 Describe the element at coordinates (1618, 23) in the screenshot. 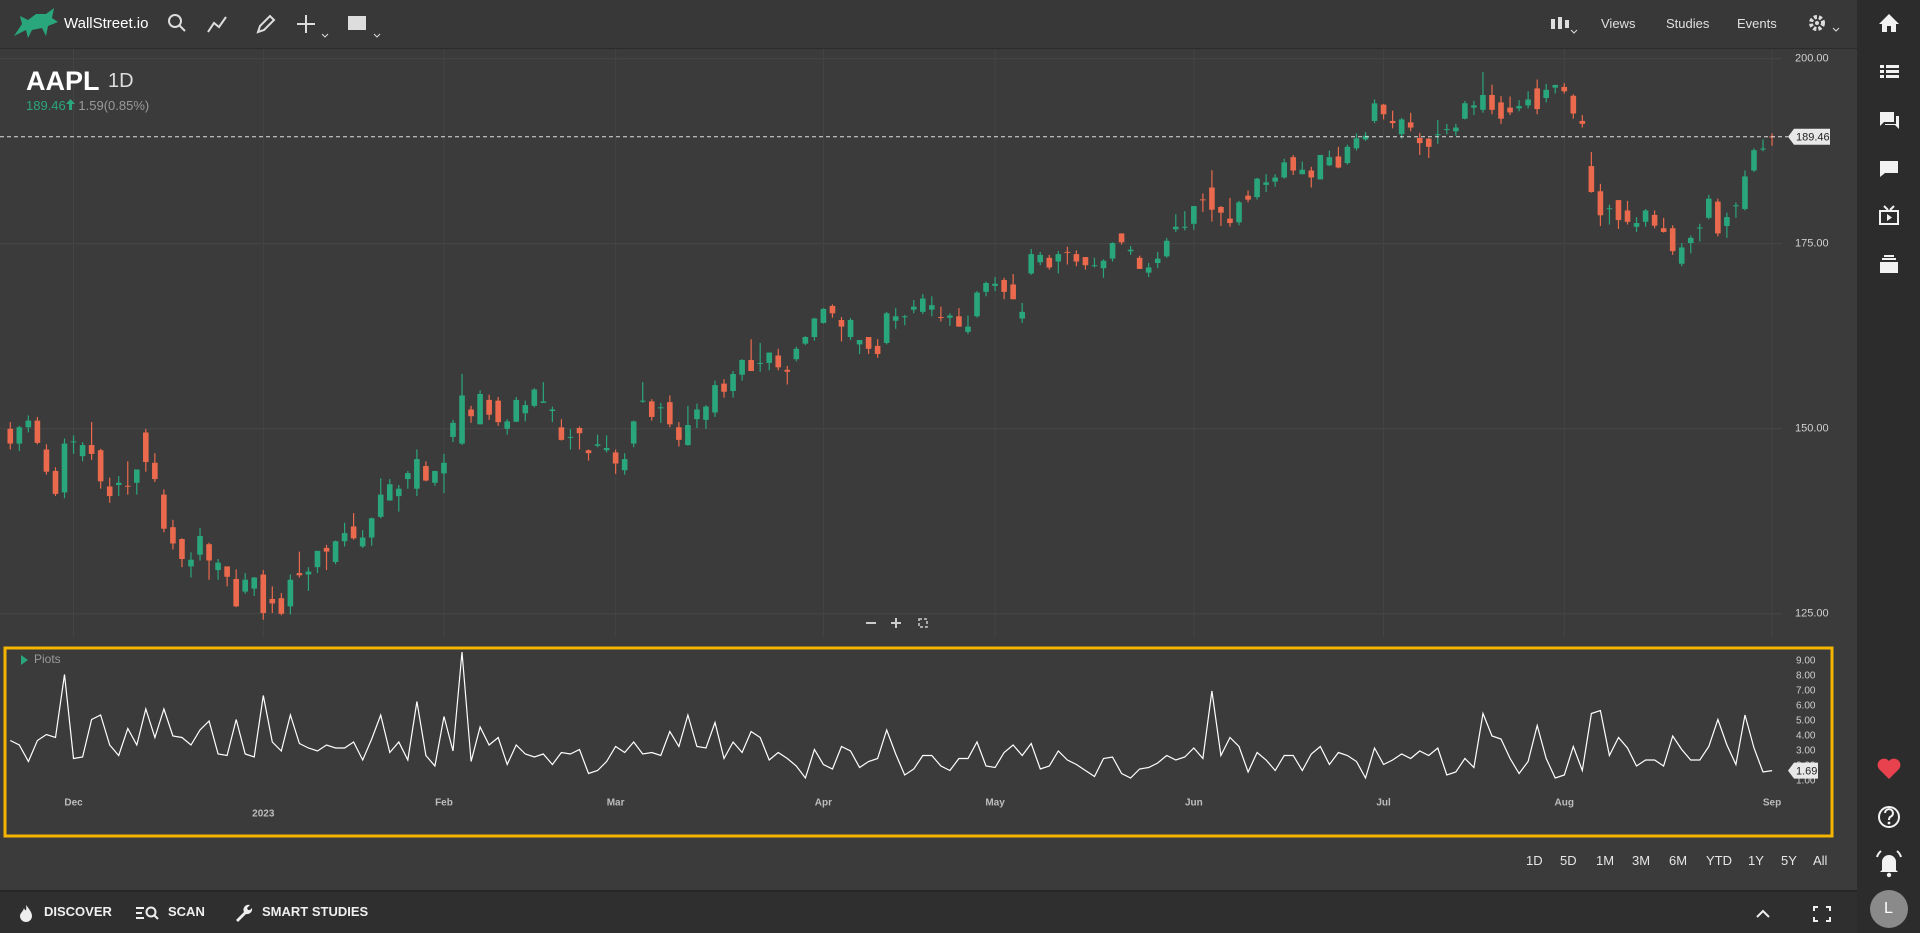

I see `menu-item: Views` at that location.